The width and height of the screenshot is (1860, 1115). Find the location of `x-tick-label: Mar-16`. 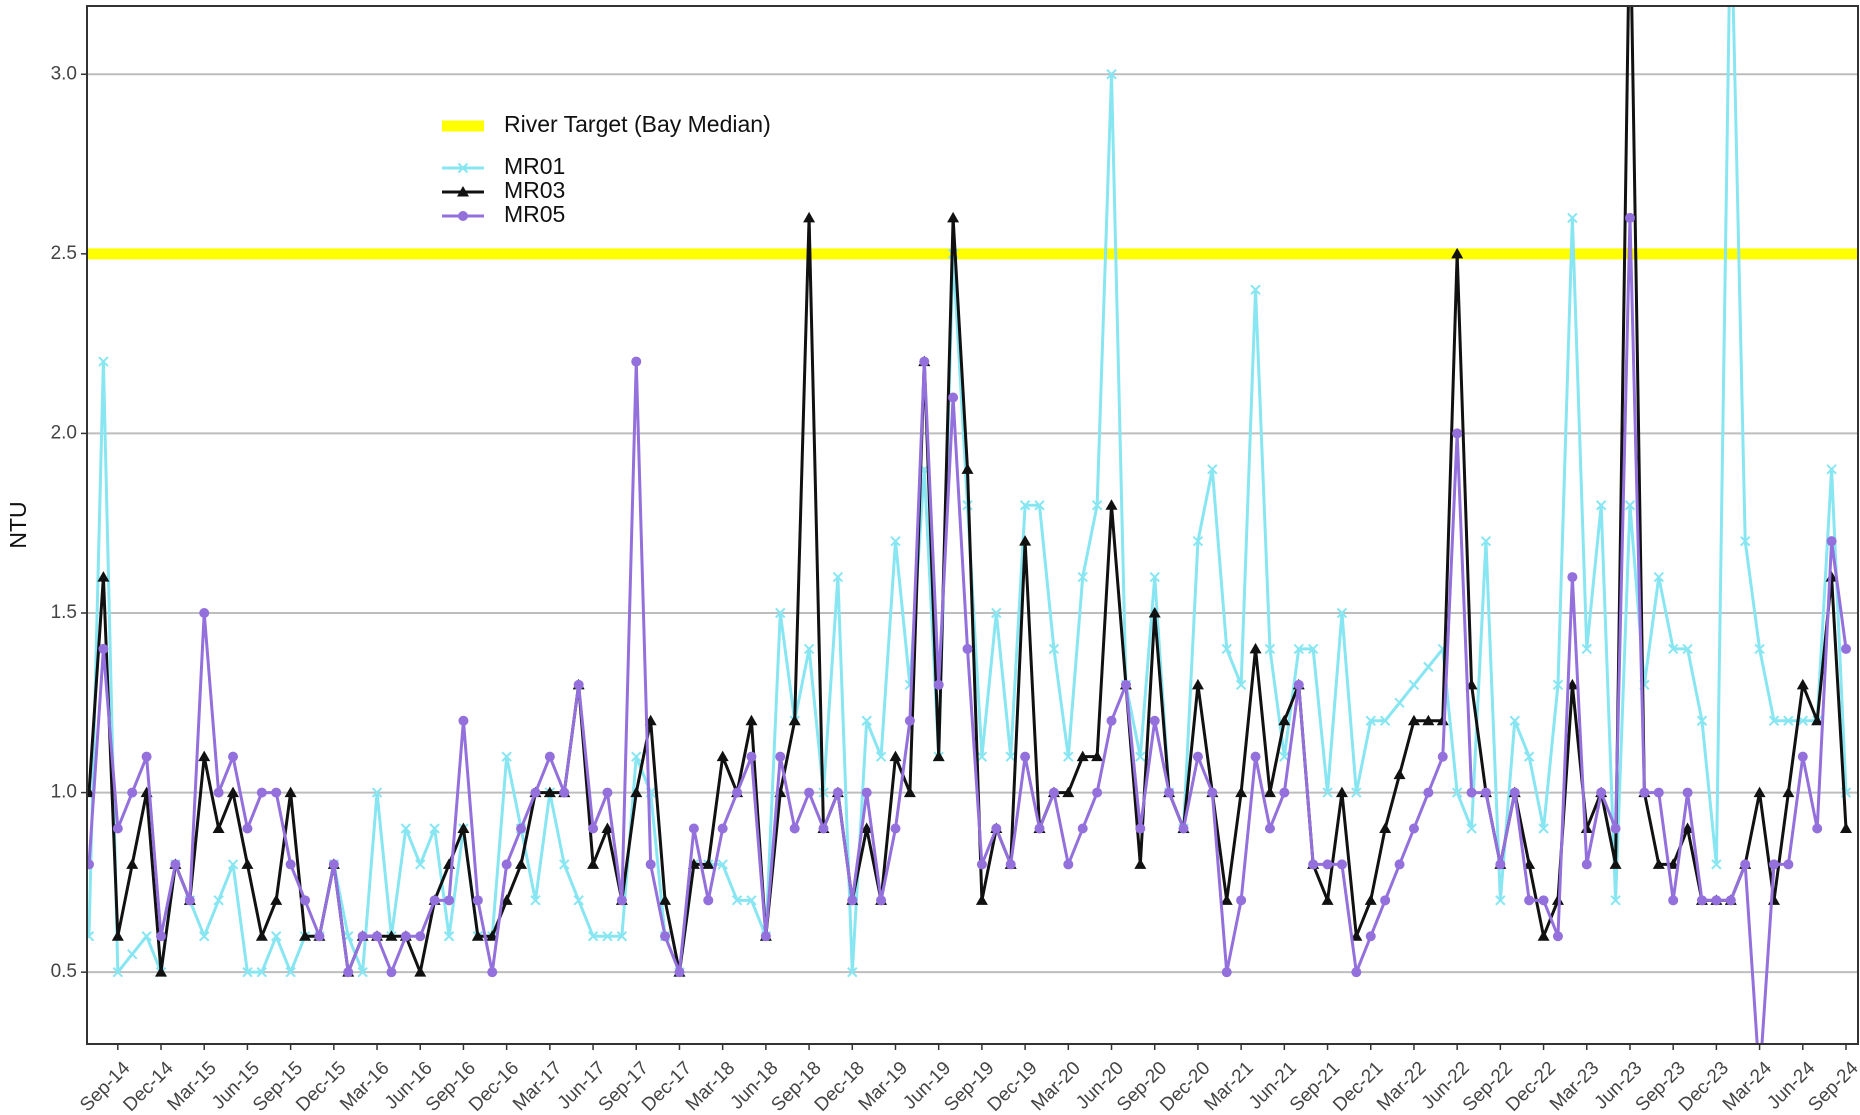

x-tick-label: Mar-16 is located at coordinates (364, 1086).